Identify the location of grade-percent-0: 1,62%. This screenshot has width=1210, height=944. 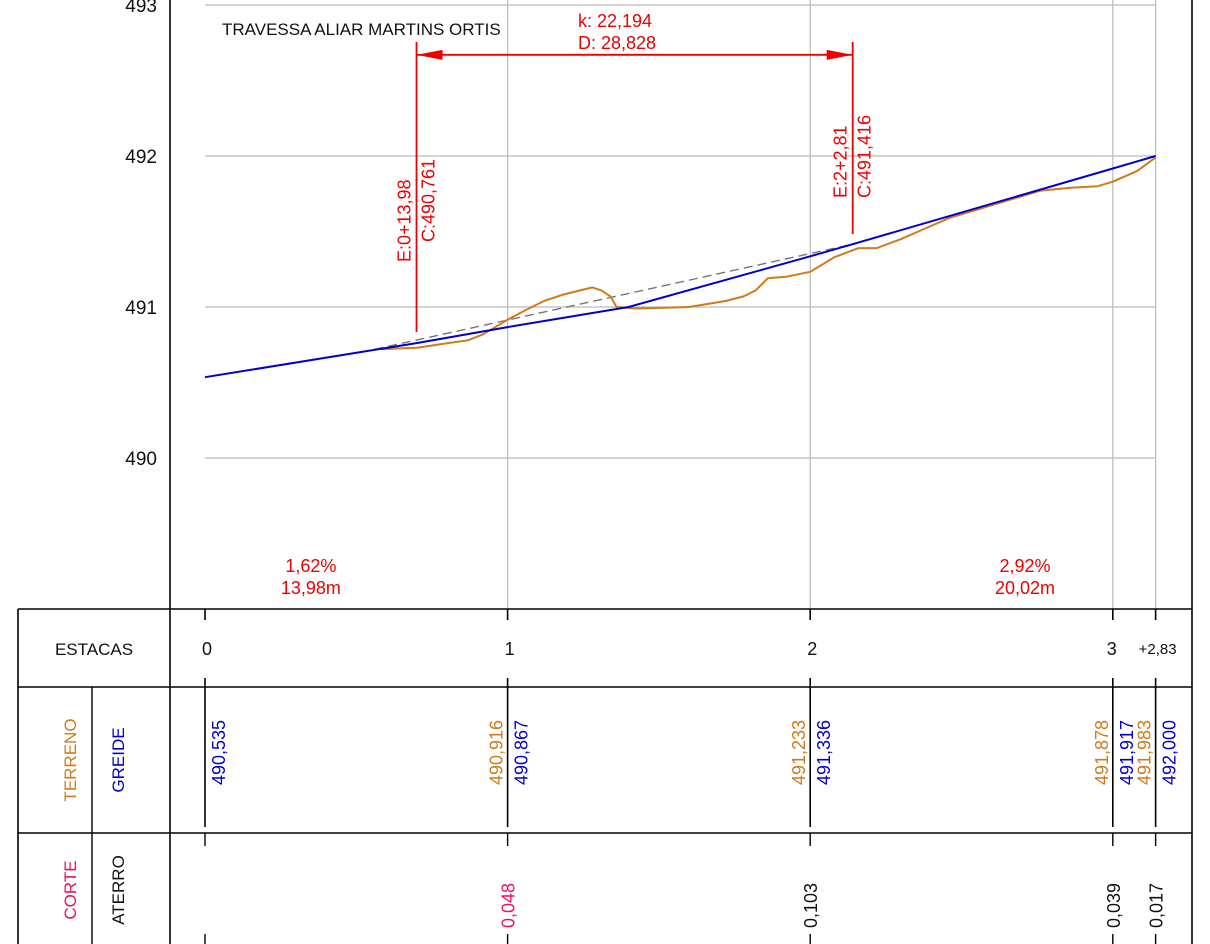
(310, 566).